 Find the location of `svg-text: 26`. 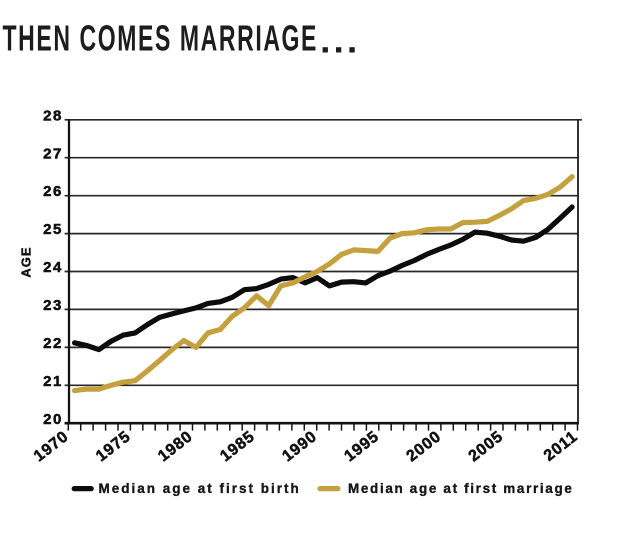

svg-text: 26 is located at coordinates (53, 191).